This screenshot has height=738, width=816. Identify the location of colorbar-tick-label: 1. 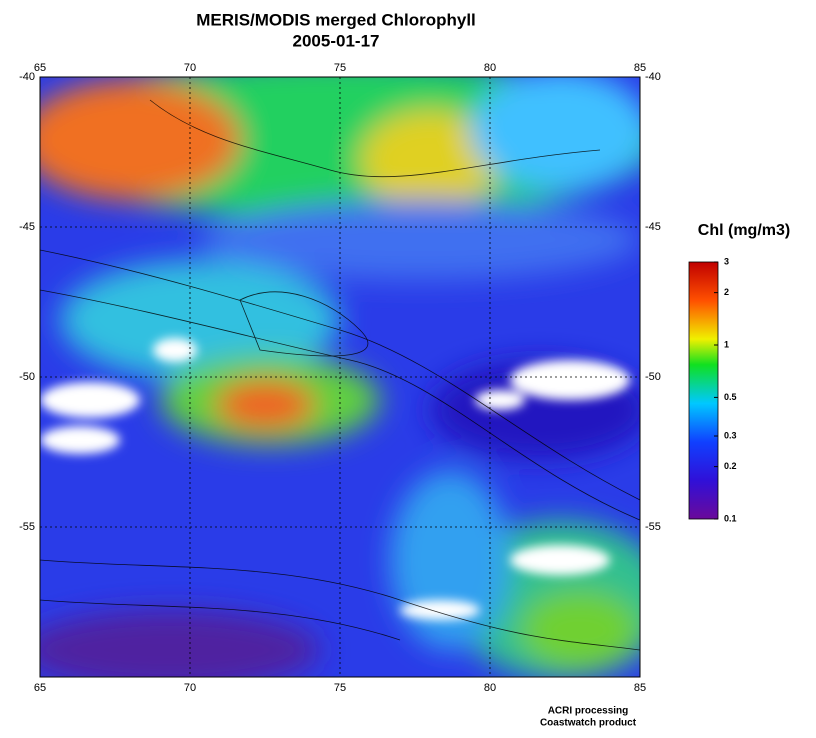
(726, 344).